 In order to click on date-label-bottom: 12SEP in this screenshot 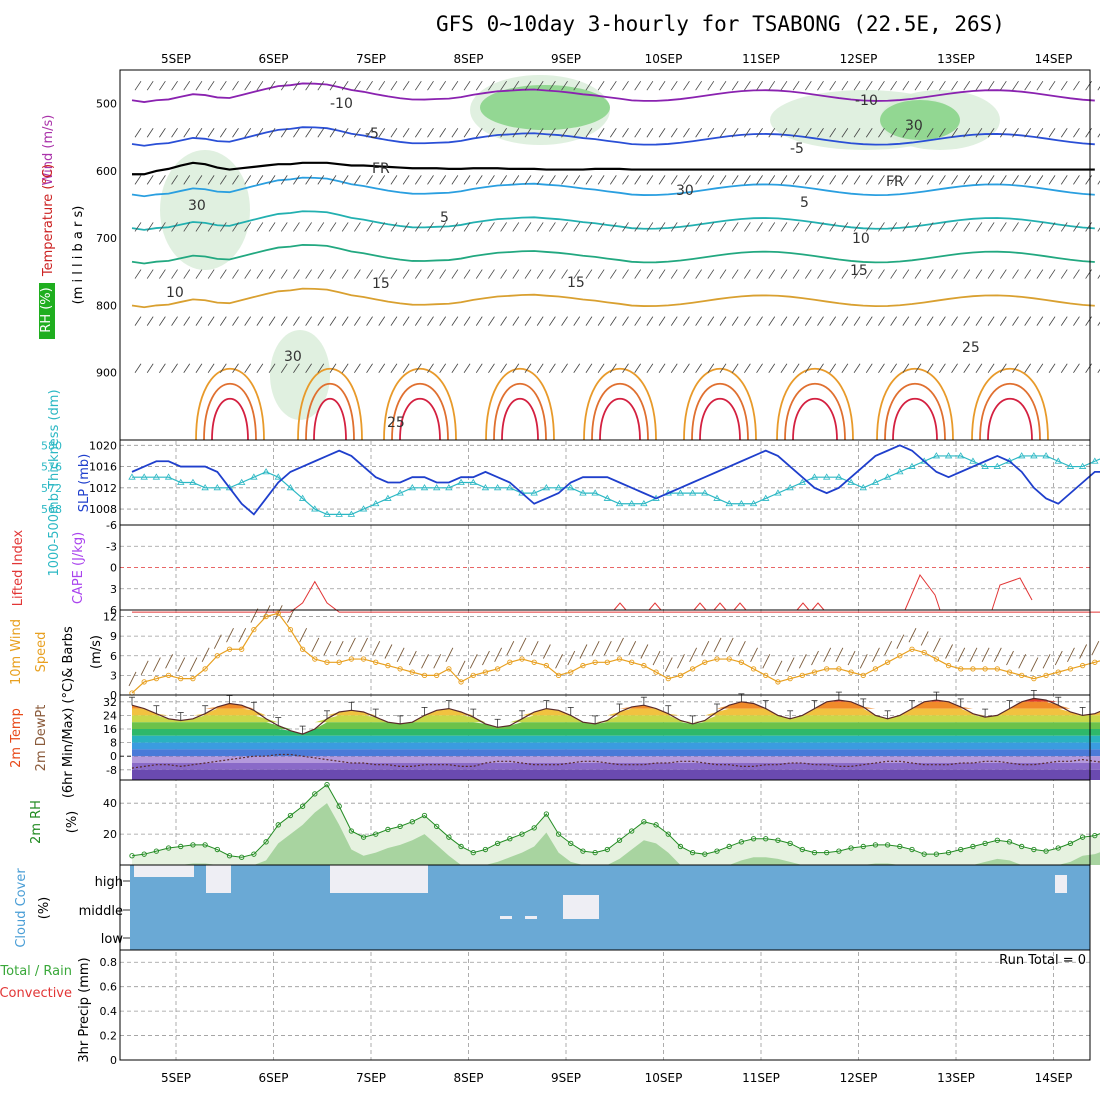, I will do `click(859, 1078)`.